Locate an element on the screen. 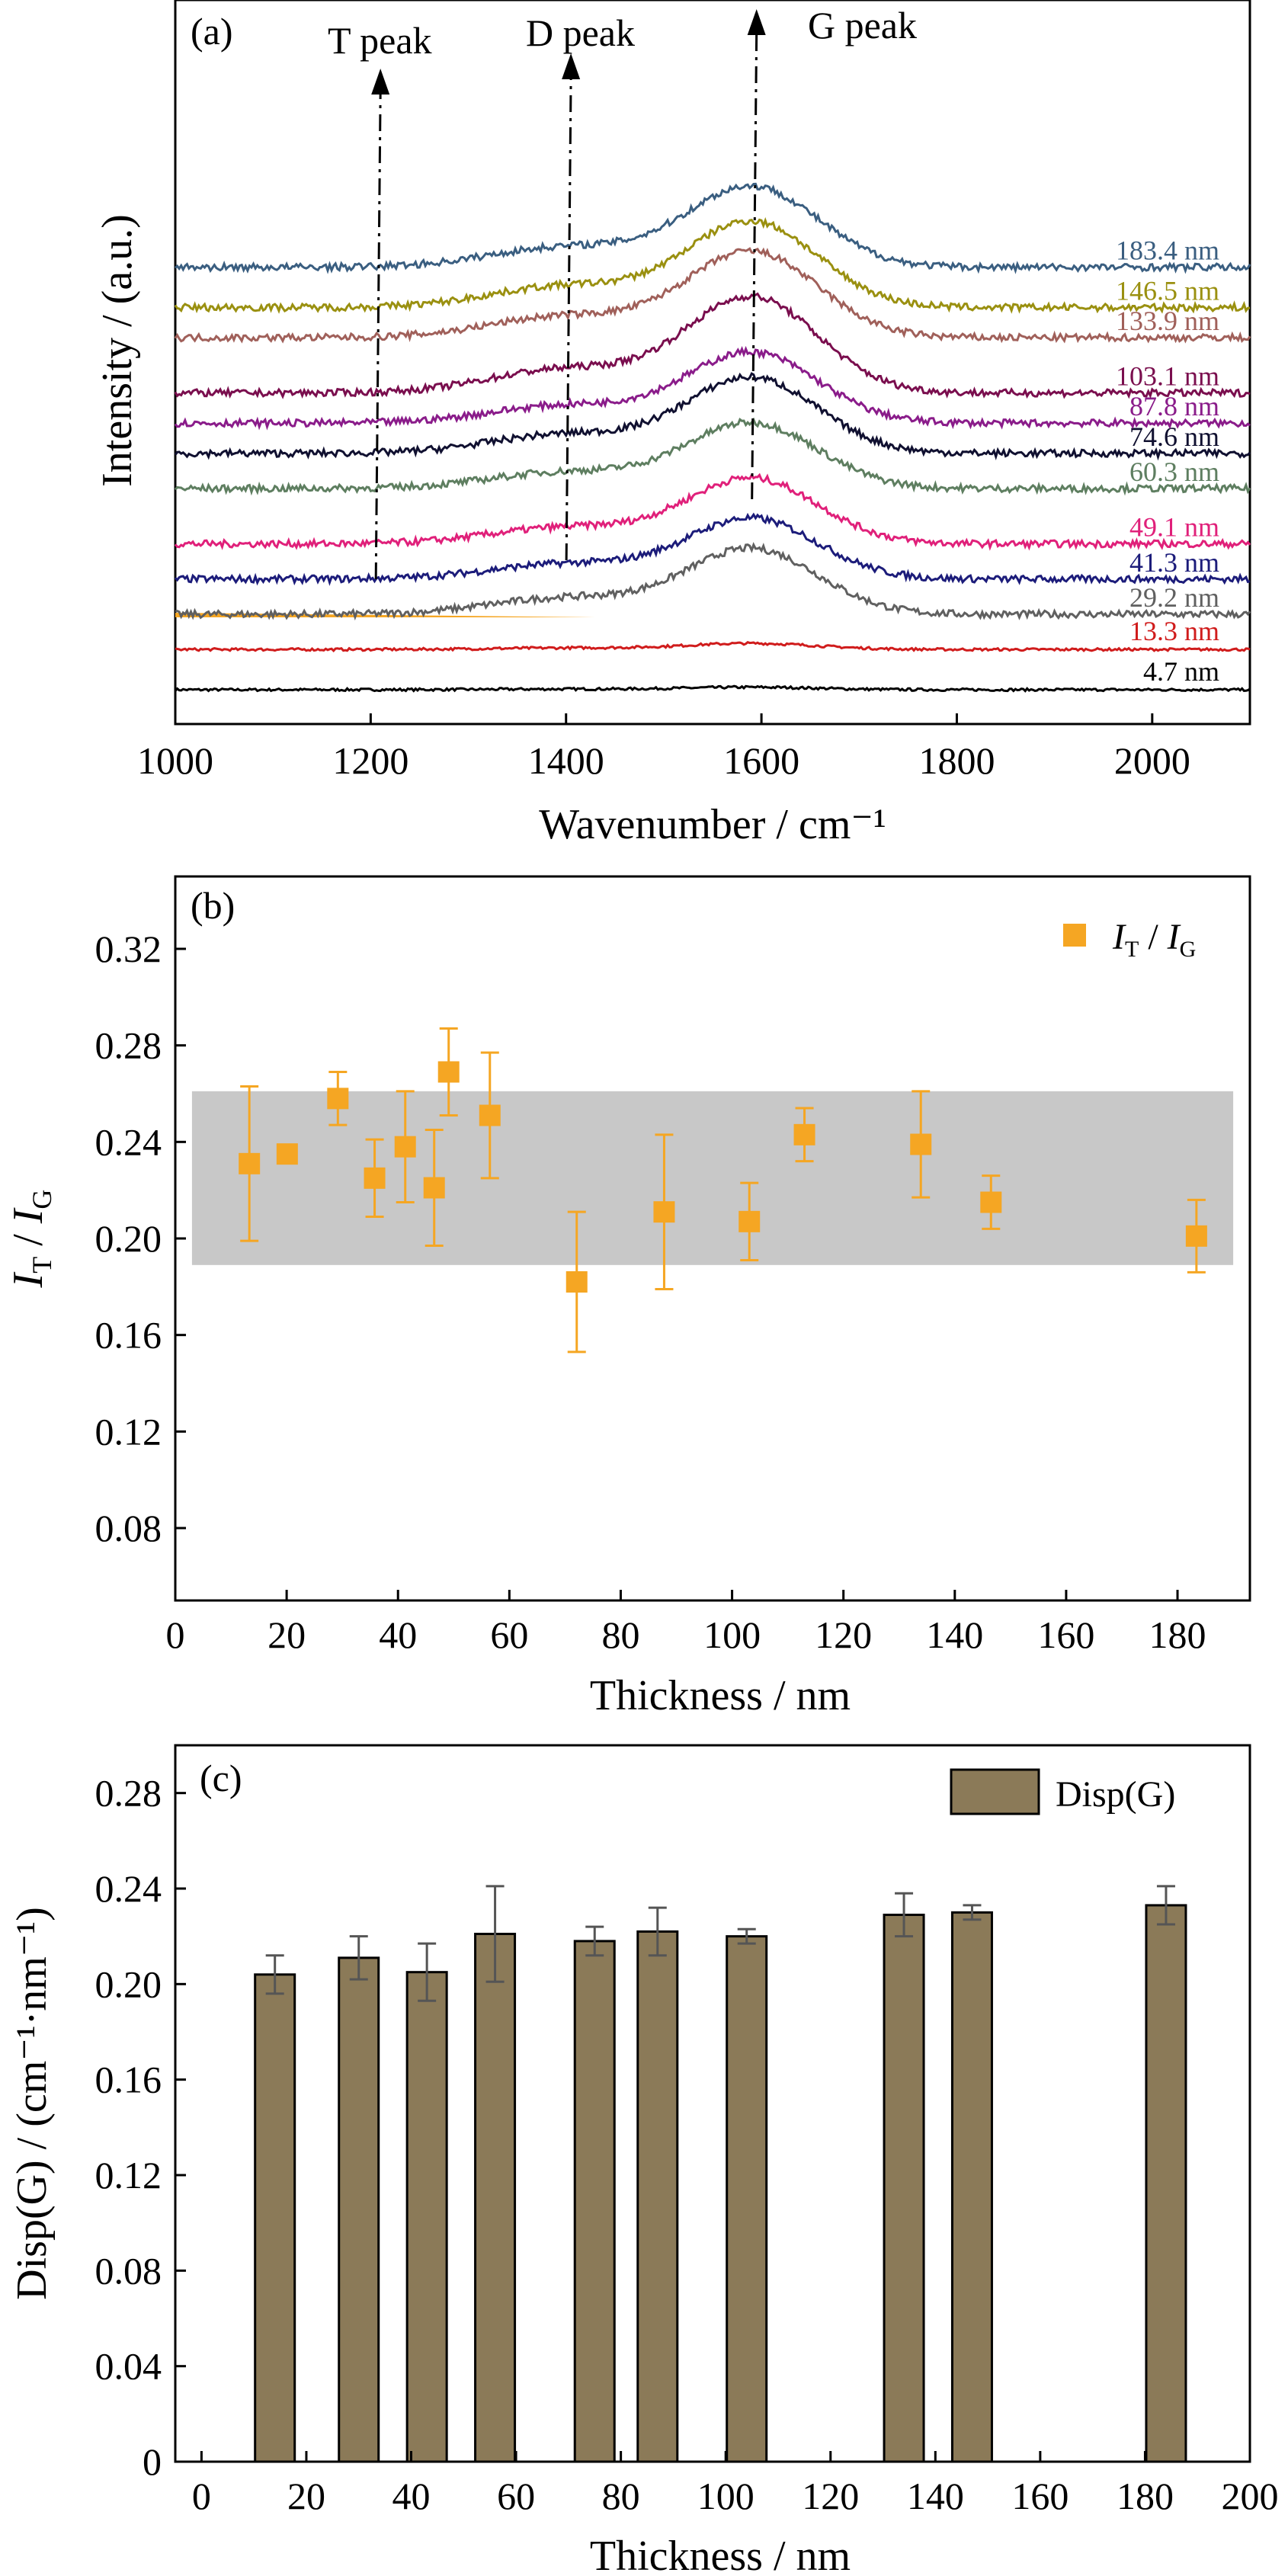 Image resolution: width=1288 pixels, height=2576 pixels. panel-b-y-tick-label: 0.08 is located at coordinates (128, 1528).